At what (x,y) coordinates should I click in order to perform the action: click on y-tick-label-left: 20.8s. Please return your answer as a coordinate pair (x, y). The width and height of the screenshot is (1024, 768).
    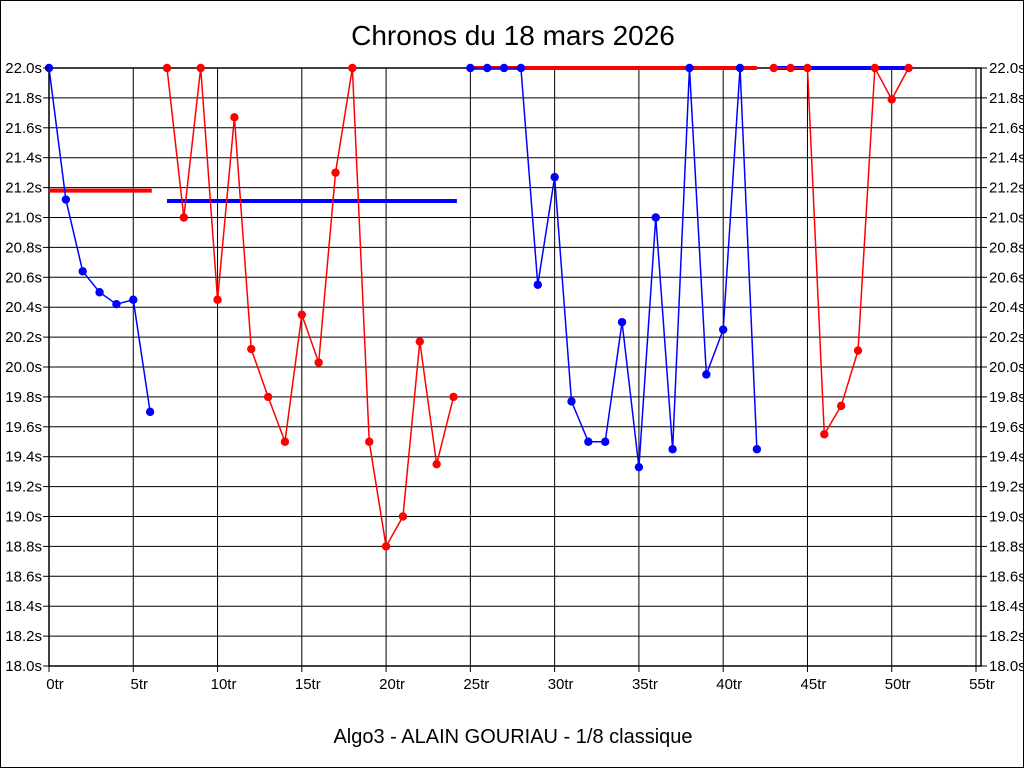
    Looking at the image, I should click on (23, 247).